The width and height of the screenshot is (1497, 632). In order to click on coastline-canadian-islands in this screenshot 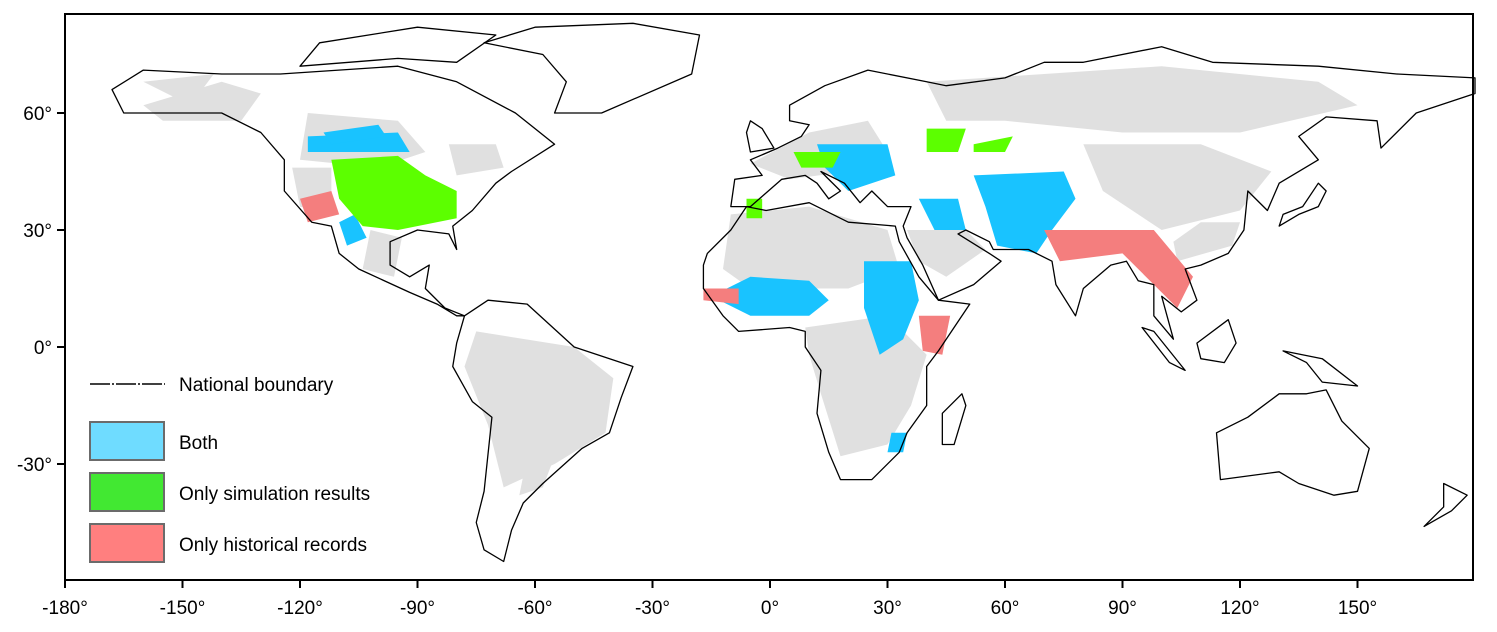, I will do `click(398, 46)`.